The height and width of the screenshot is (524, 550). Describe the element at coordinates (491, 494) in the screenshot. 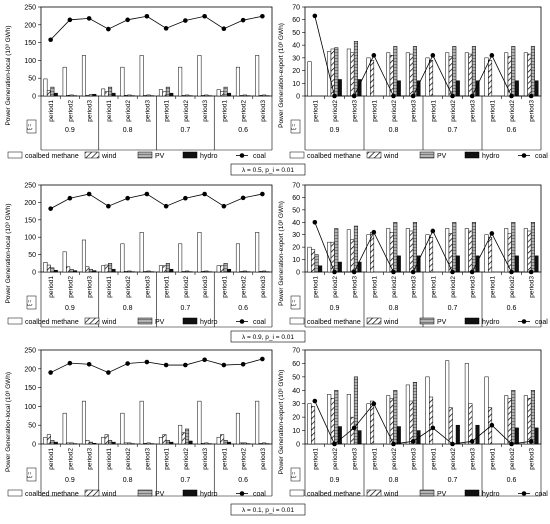

I see `legend-label: hydro` at that location.